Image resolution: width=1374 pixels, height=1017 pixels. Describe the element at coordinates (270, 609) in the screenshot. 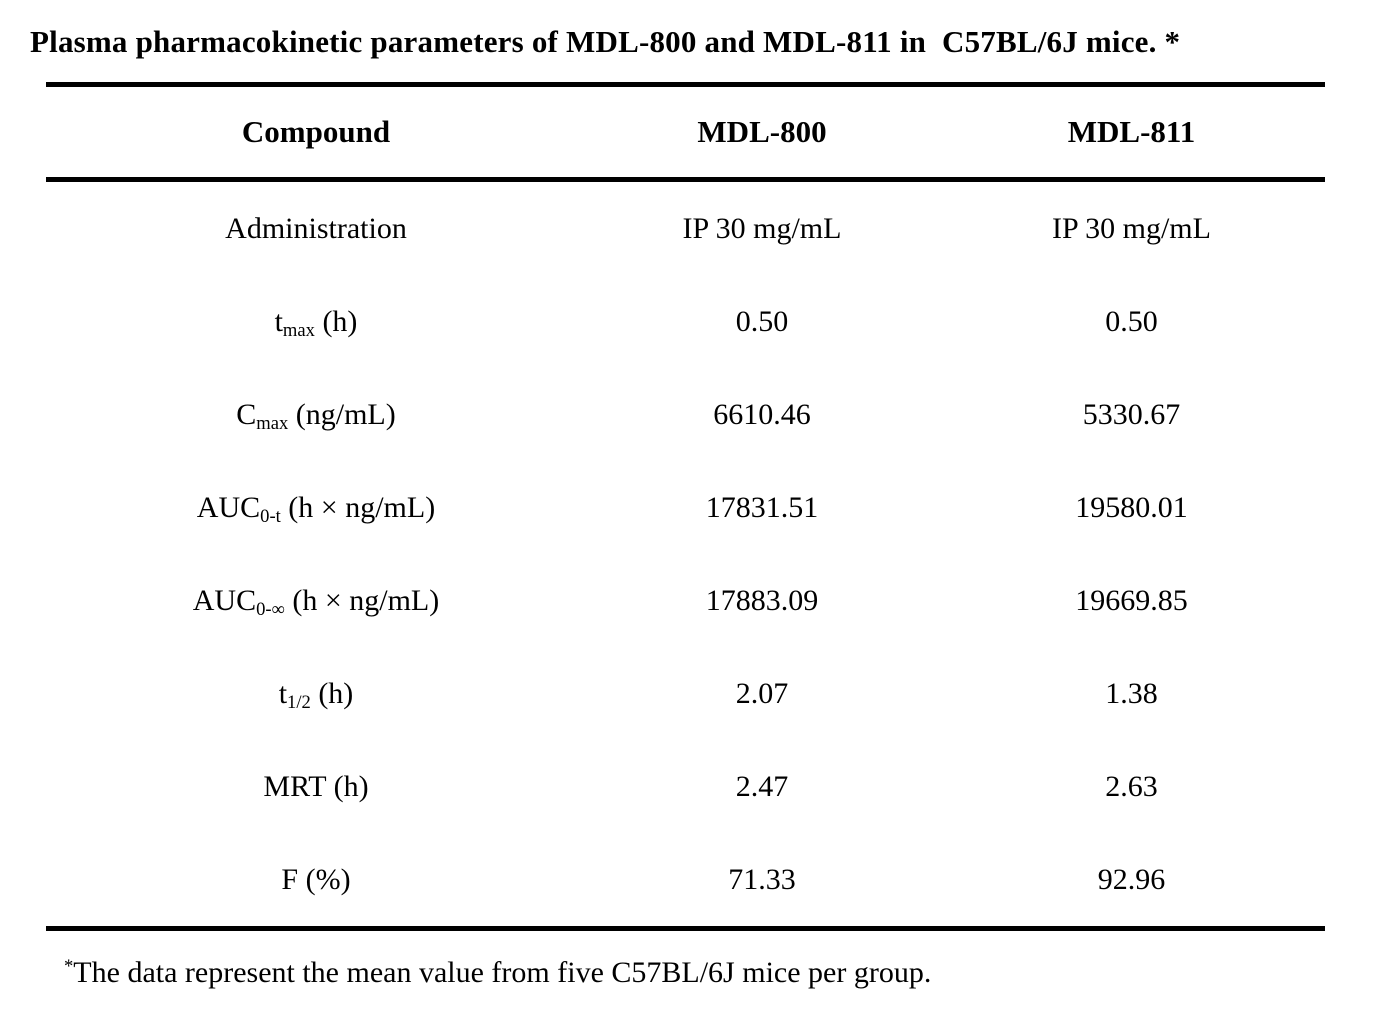

I see `row-label-subscript: 0-∞` at that location.